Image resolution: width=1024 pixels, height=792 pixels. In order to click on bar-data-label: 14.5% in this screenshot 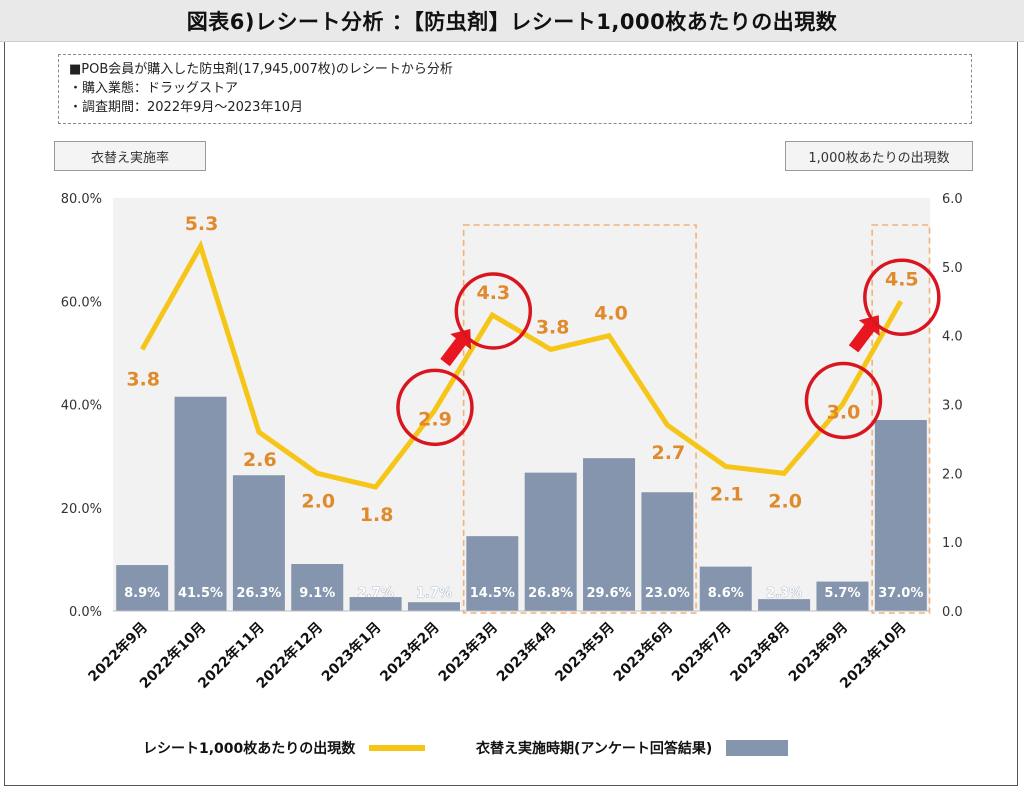, I will do `click(492, 593)`.